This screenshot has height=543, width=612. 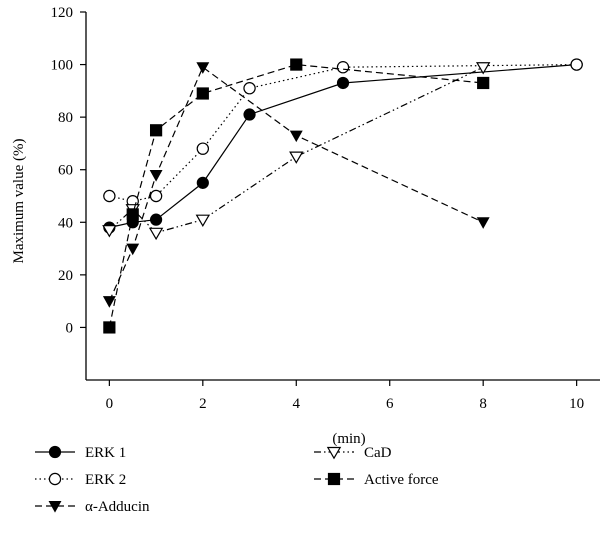 What do you see at coordinates (117, 507) in the screenshot?
I see `legend-label: α-Adducin` at bounding box center [117, 507].